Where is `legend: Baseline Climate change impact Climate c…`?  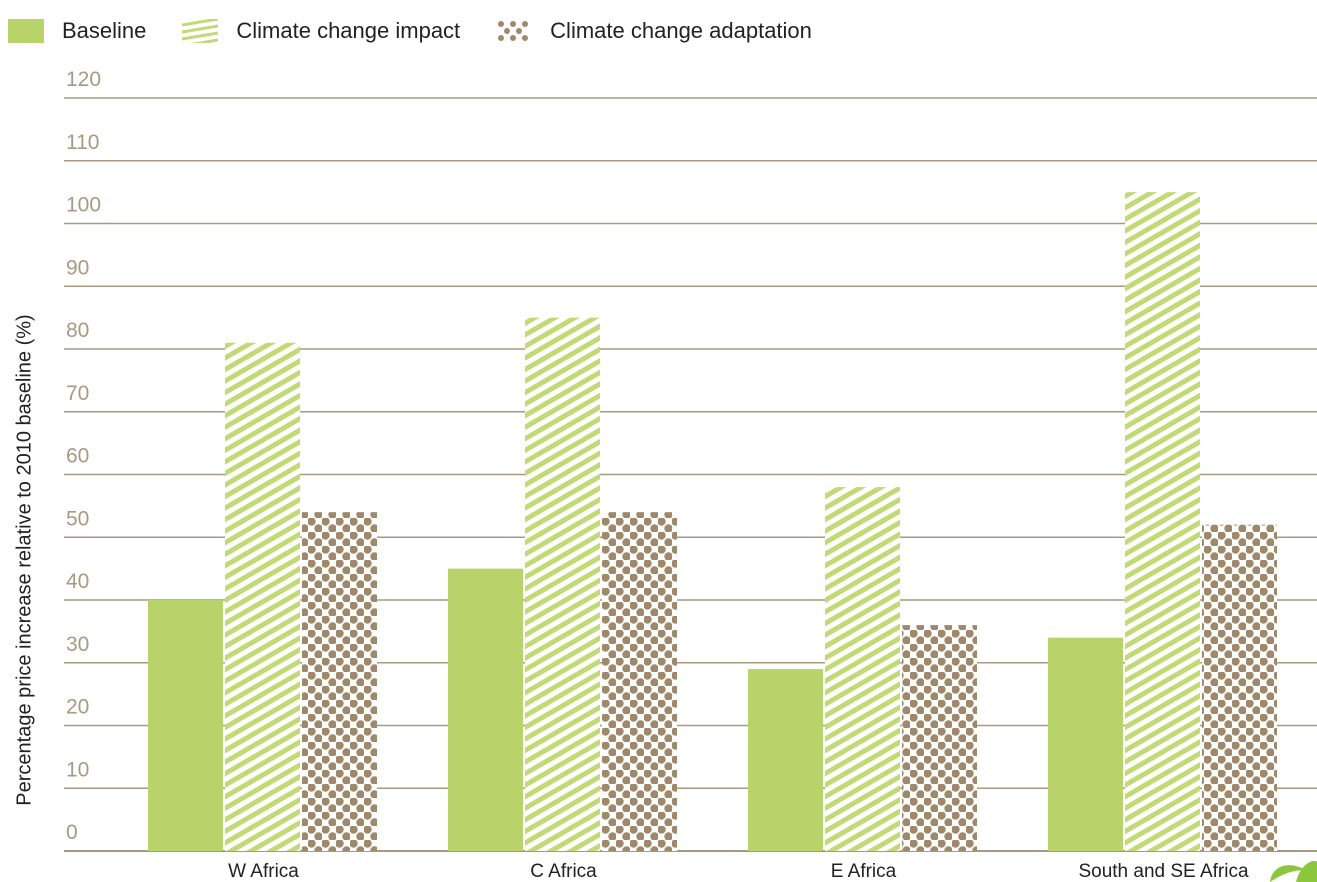 legend: Baseline Climate change impact Climate c… is located at coordinates (428, 31).